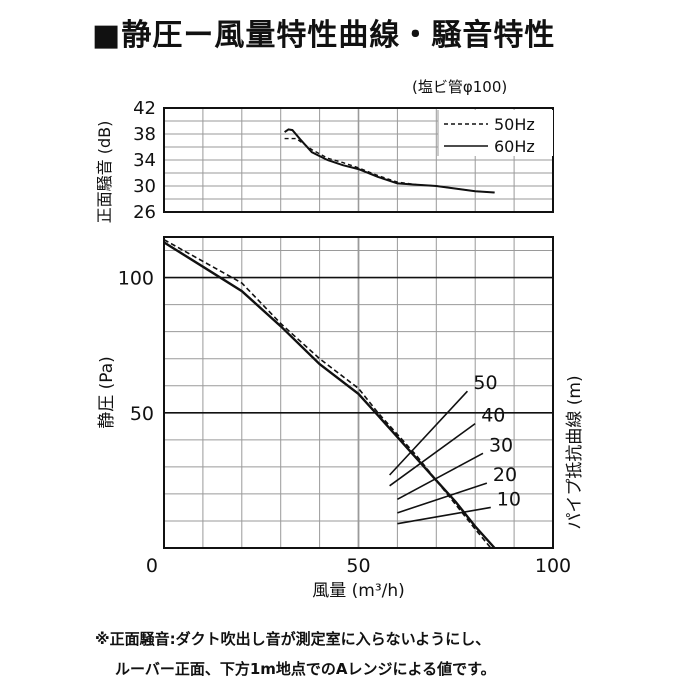 The width and height of the screenshot is (700, 700). Describe the element at coordinates (293, 639) in the screenshot. I see `footnote-line-1: ※正面騒音:ダクト吹出し音が測定室に入らないようにし、` at that location.